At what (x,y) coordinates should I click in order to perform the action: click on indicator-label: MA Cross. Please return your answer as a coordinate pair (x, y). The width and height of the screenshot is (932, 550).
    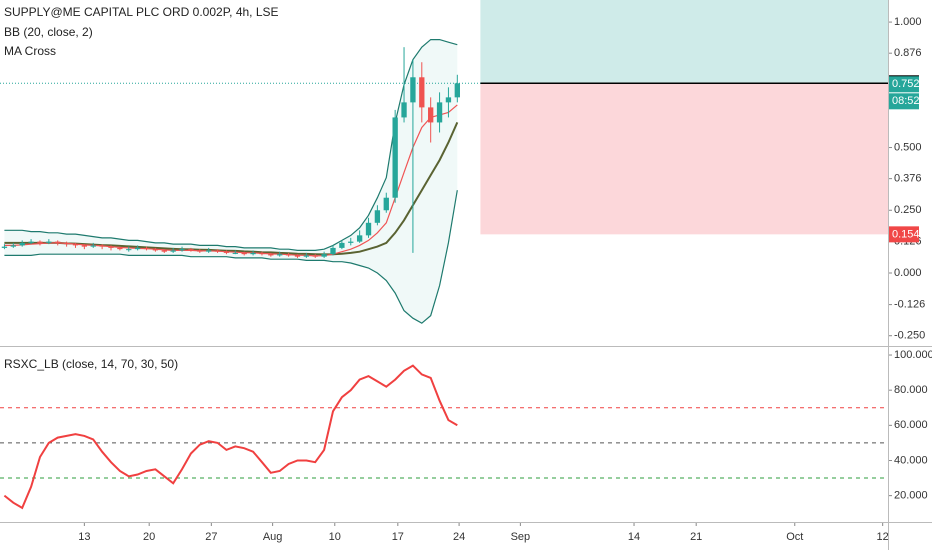
    Looking at the image, I should click on (30, 51).